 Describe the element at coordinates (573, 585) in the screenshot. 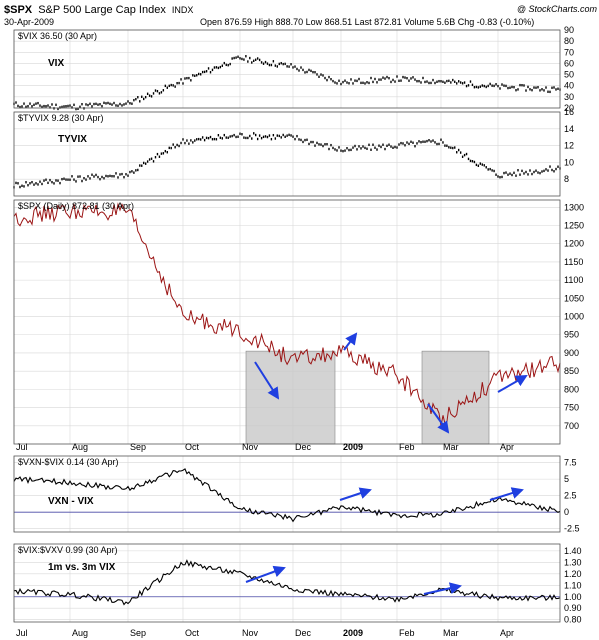

I see `y-tick-label: 1.10` at that location.